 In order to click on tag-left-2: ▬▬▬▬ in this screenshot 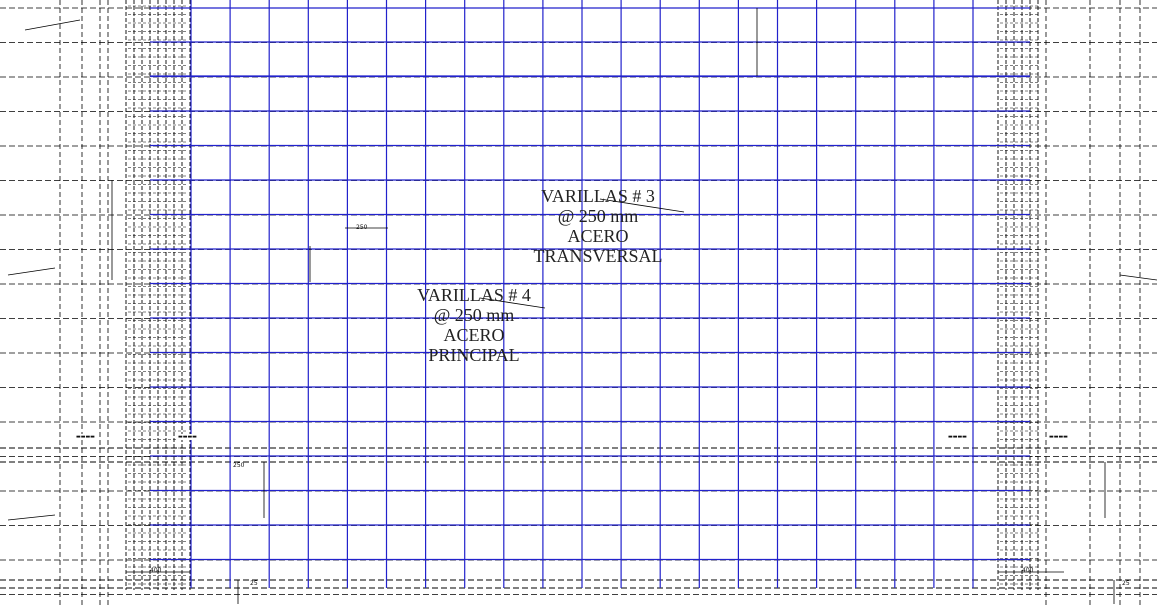, I will do `click(187, 437)`.